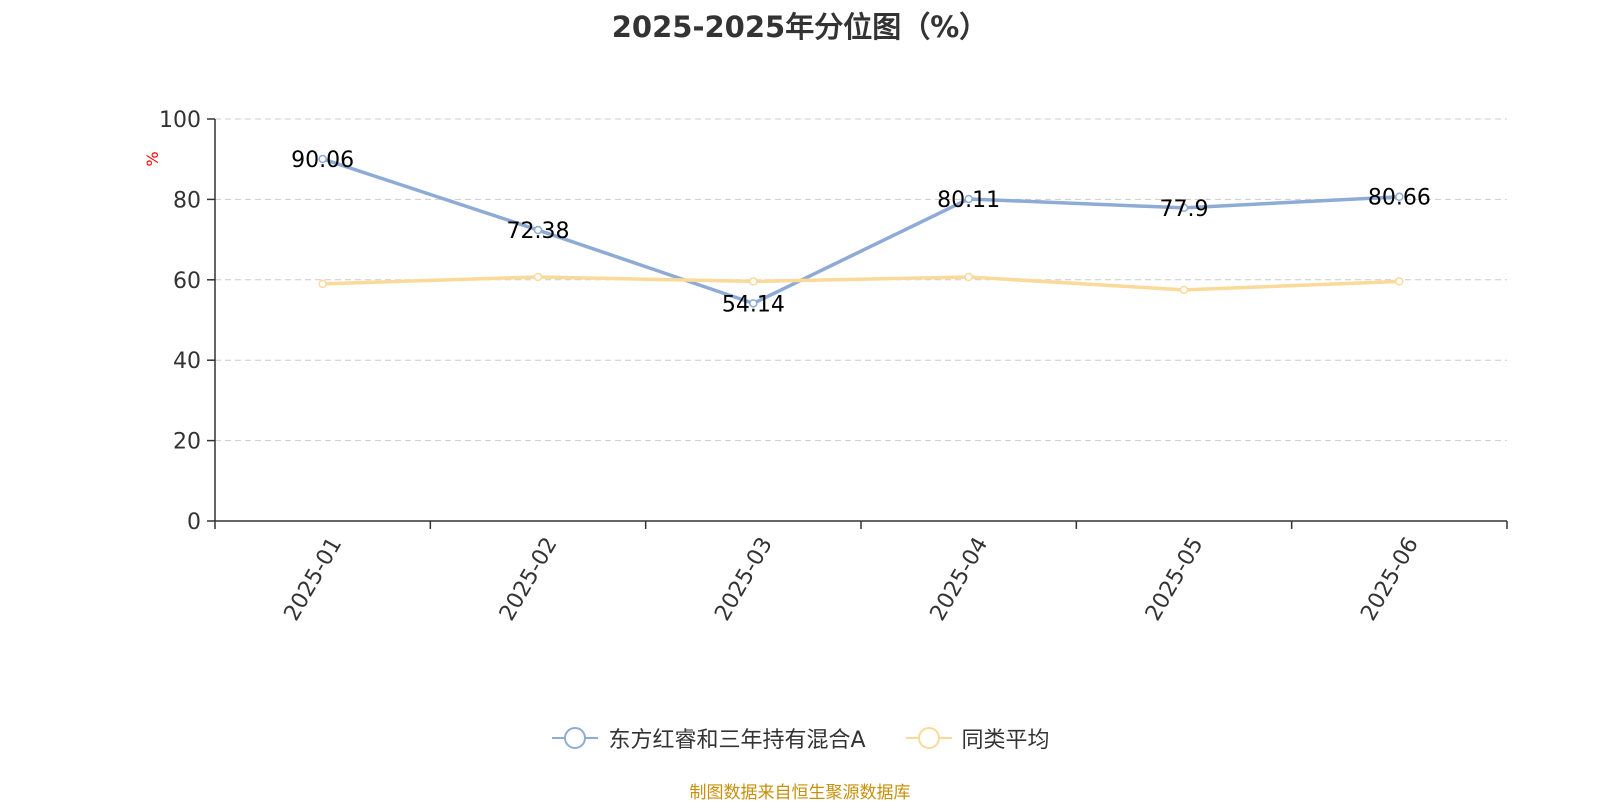 This screenshot has height=803, width=1600. I want to click on source-note: 制图数据来自恒生聚源数据库, so click(800, 793).